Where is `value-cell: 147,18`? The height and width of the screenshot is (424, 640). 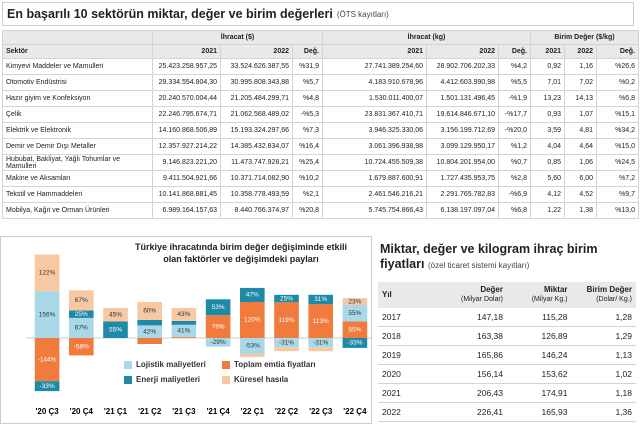
value-cell: 147,18 is located at coordinates (474, 317).